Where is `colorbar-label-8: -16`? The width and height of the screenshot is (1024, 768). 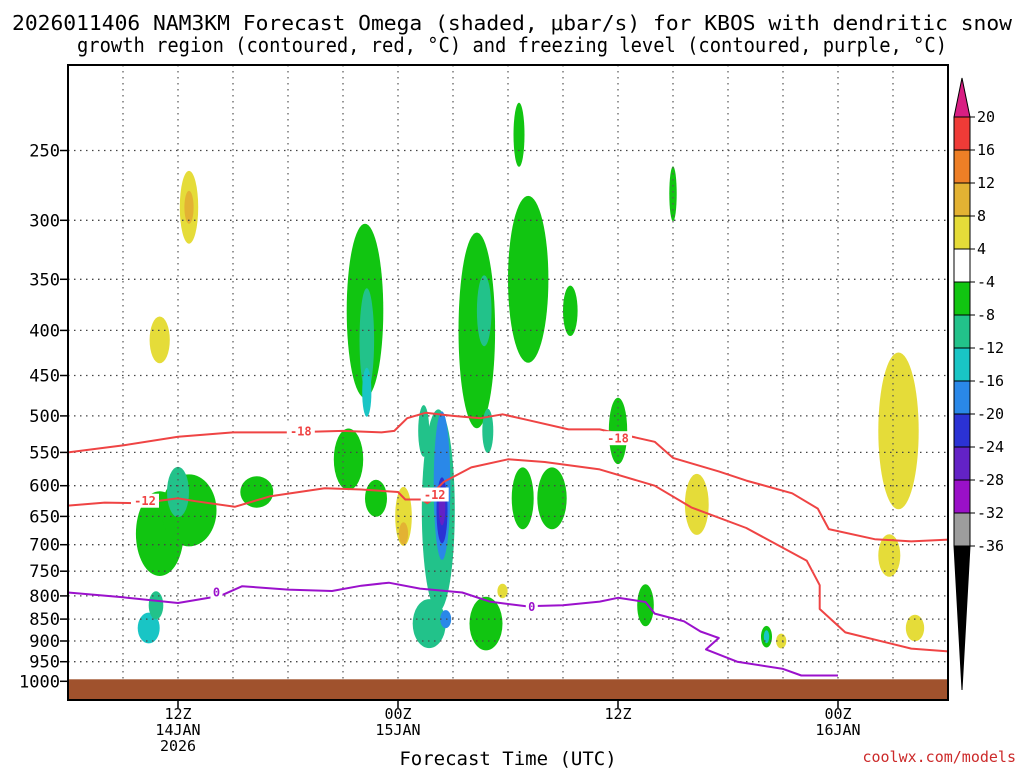 colorbar-label-8: -16 is located at coordinates (990, 381).